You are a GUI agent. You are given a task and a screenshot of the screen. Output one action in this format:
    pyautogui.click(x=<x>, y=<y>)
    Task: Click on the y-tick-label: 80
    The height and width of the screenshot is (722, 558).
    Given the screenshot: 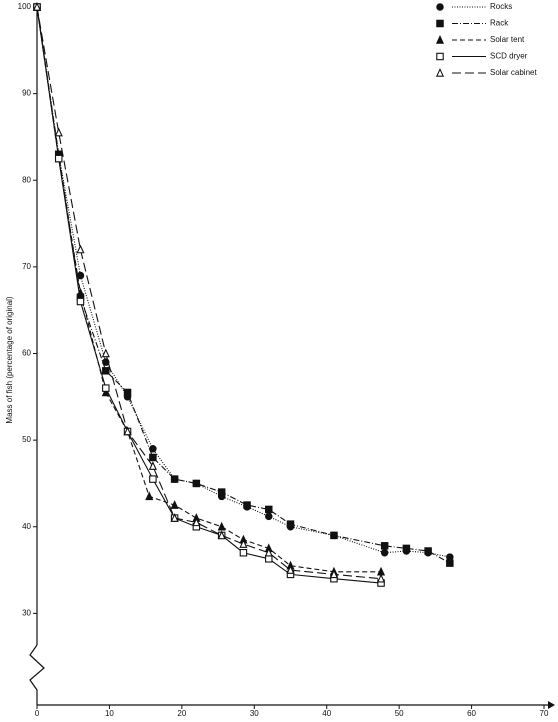 What is the action you would take?
    pyautogui.click(x=26, y=179)
    